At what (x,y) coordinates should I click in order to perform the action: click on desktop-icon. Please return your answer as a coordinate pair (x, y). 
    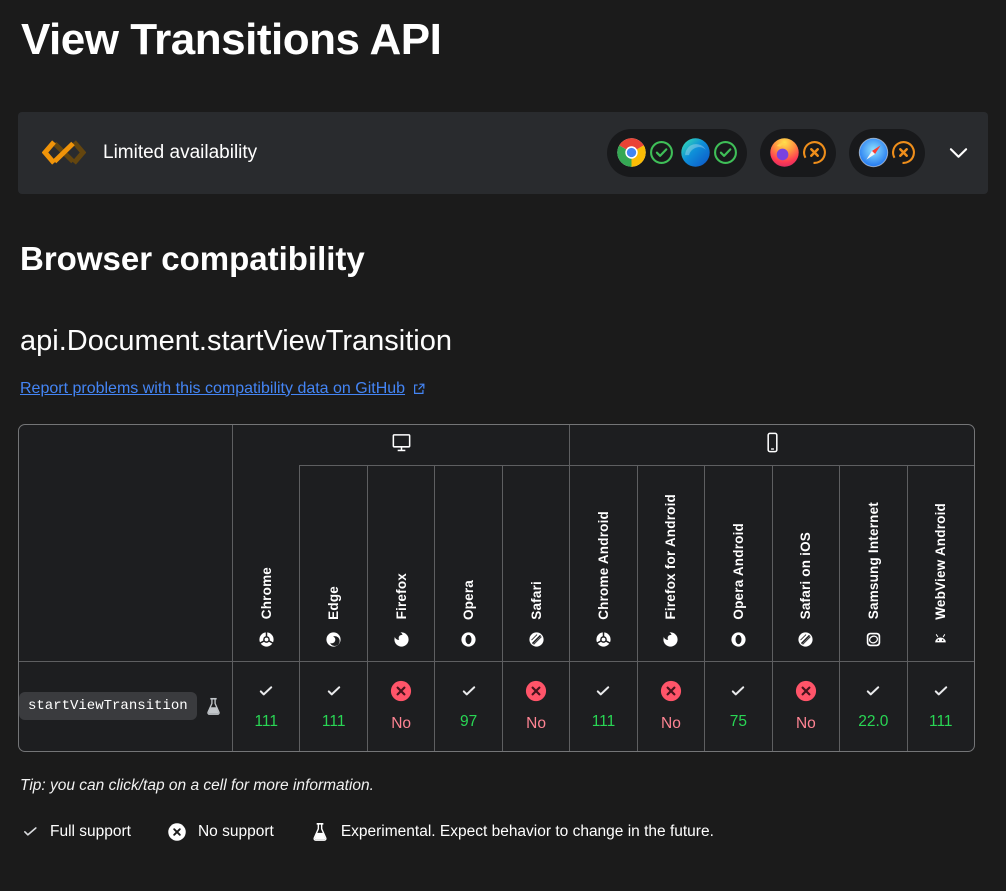
    Looking at the image, I should click on (401, 442).